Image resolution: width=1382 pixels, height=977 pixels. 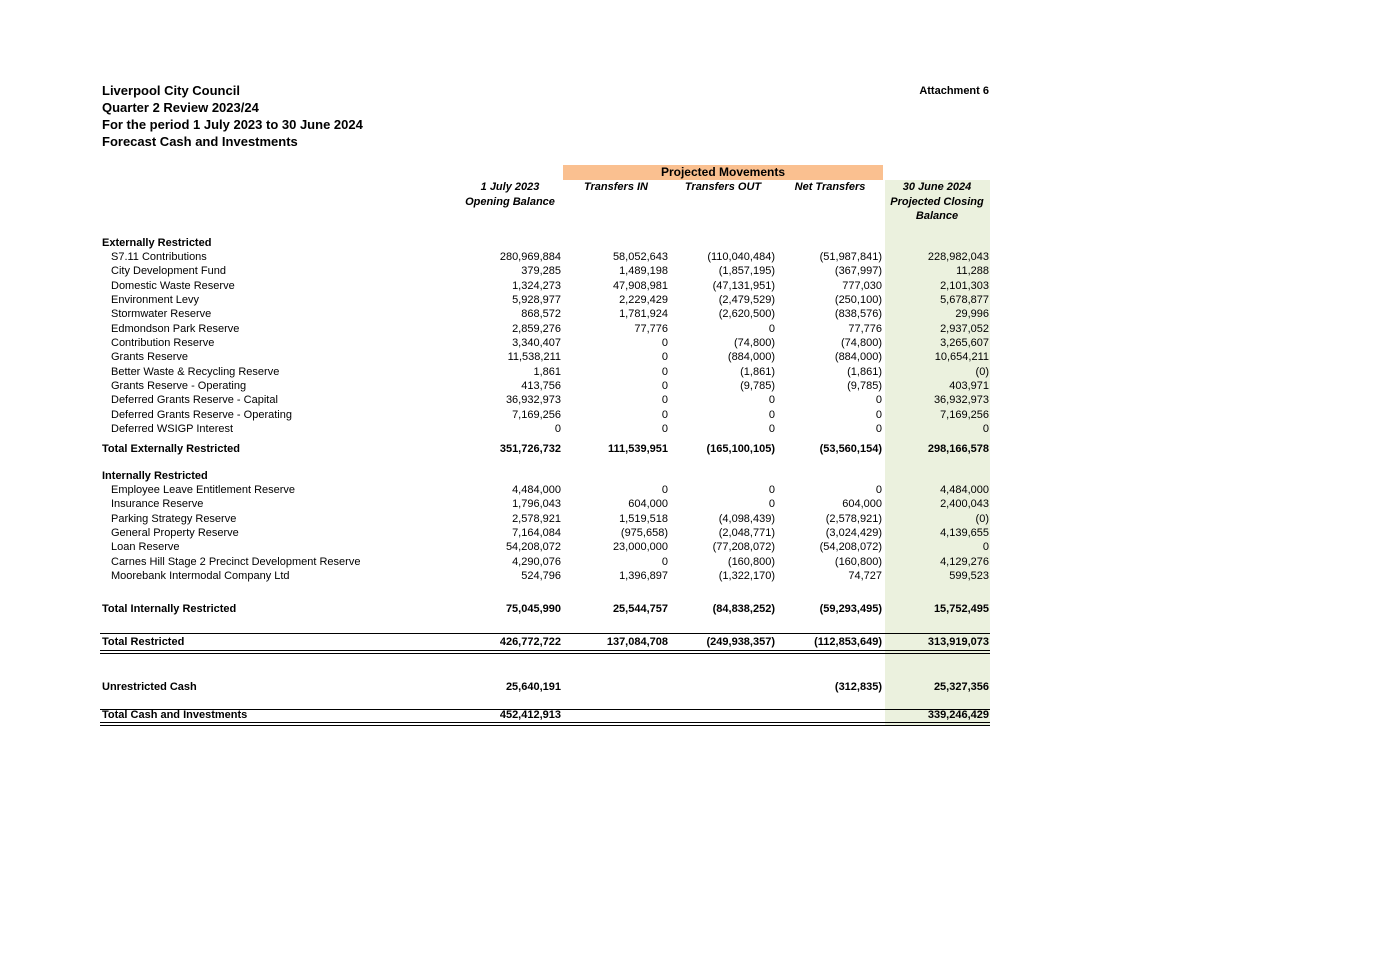 I want to click on cell-value: (110,040,484), so click(x=741, y=257).